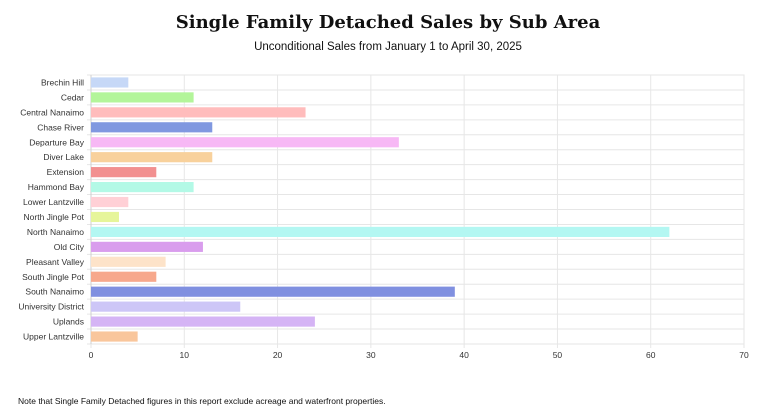 This screenshot has width=776, height=411. Describe the element at coordinates (72, 97) in the screenshot. I see `category-label: Cedar` at that location.